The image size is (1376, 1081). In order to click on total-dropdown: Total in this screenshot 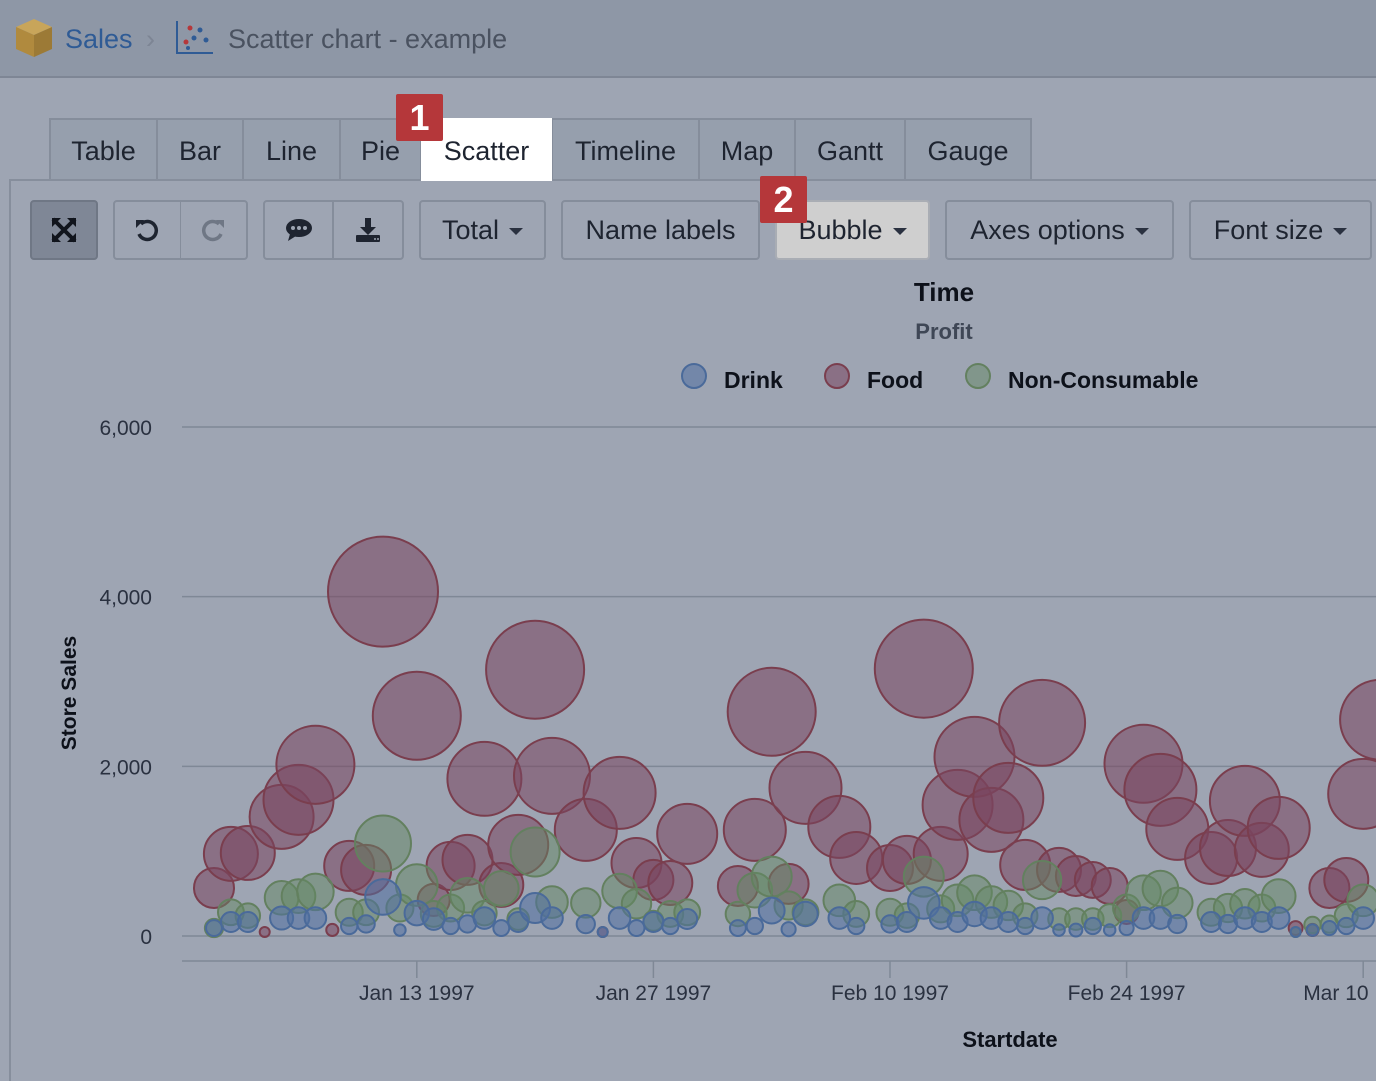, I will do `click(482, 230)`.